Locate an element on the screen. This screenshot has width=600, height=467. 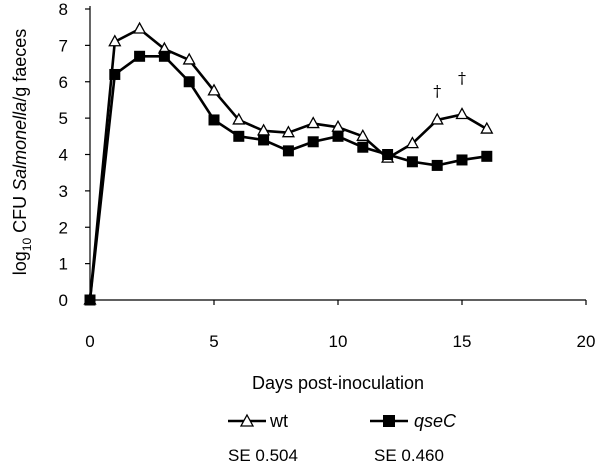
se-label-wt: SE 0.504 is located at coordinates (263, 455).